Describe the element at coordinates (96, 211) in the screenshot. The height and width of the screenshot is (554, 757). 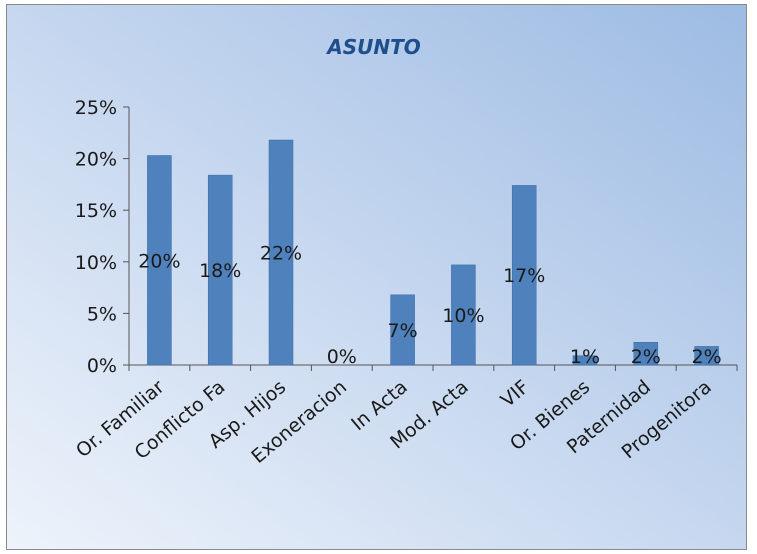
I see `y-tick-label: 15%` at that location.